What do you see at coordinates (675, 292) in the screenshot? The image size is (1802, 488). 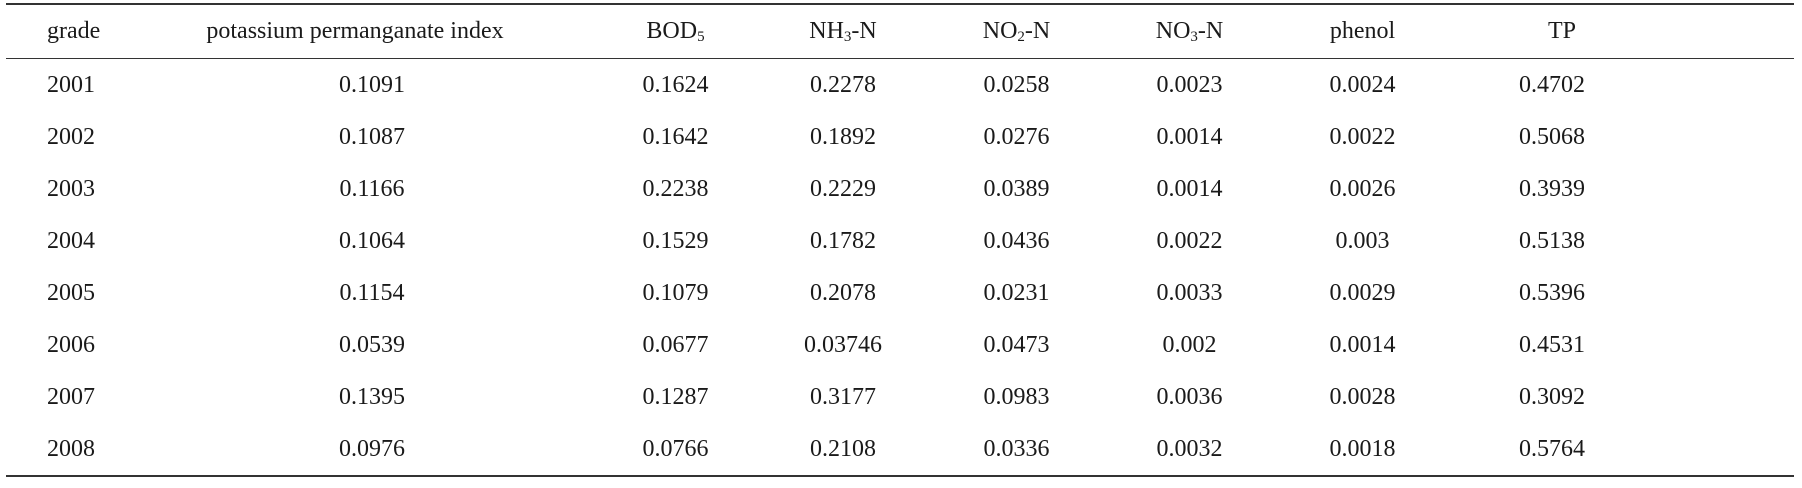 I see `cell-bod5: 0.1079` at bounding box center [675, 292].